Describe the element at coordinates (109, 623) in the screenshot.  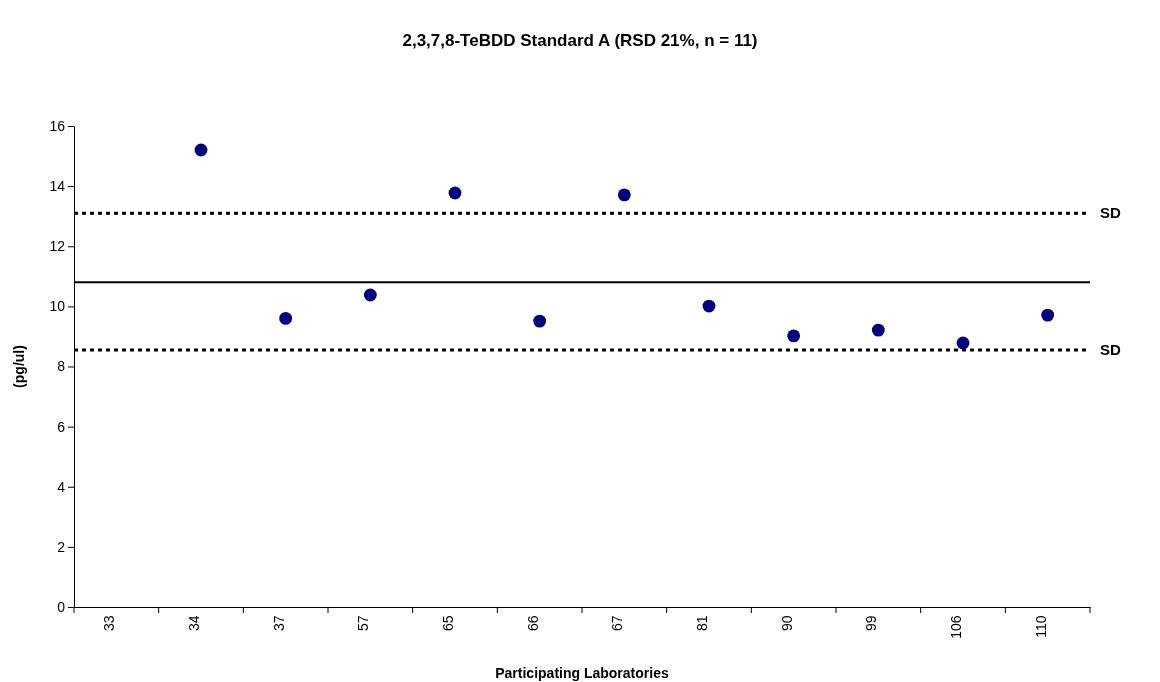
I see `x-tick-label: 33` at that location.